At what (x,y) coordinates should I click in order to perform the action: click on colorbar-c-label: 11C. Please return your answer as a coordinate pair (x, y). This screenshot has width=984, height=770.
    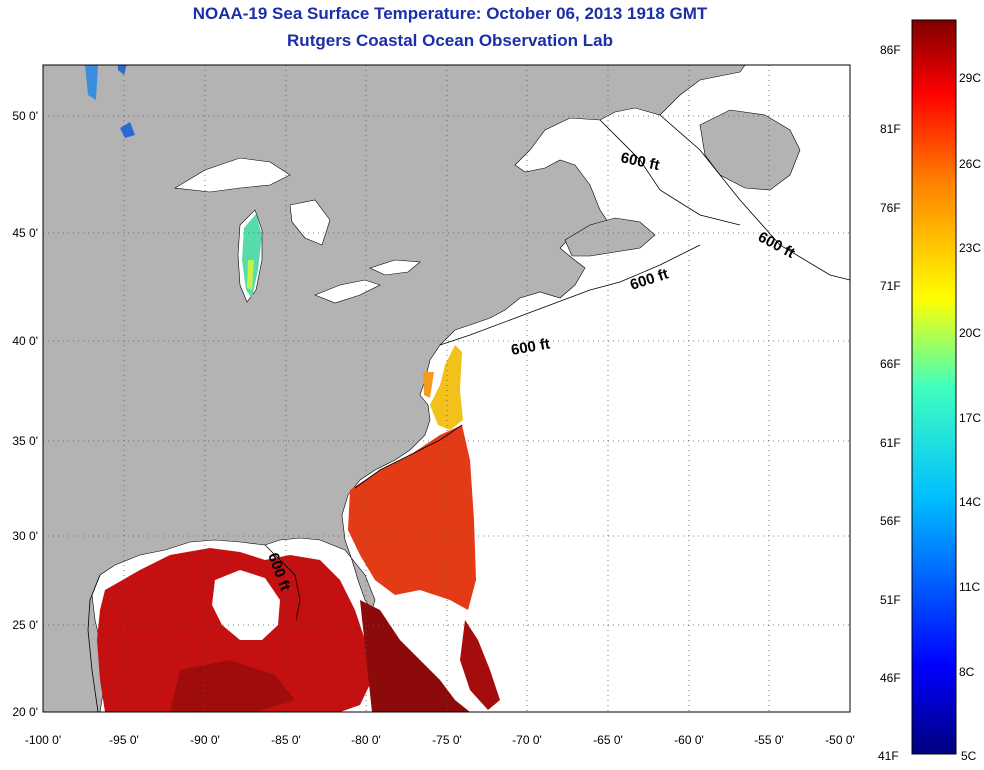
    Looking at the image, I should click on (970, 587).